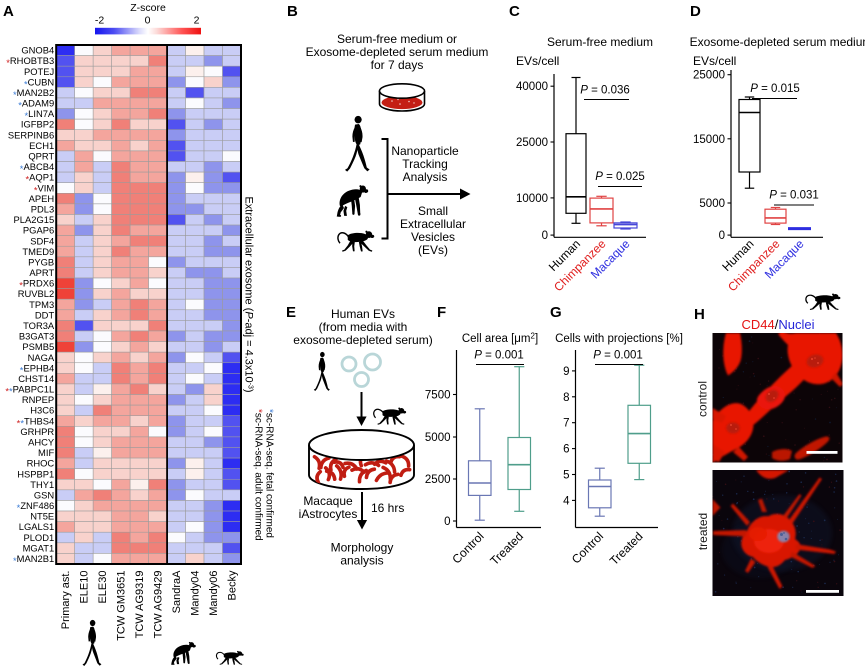  I want to click on svg-text: PLA2G15, so click(34, 219).